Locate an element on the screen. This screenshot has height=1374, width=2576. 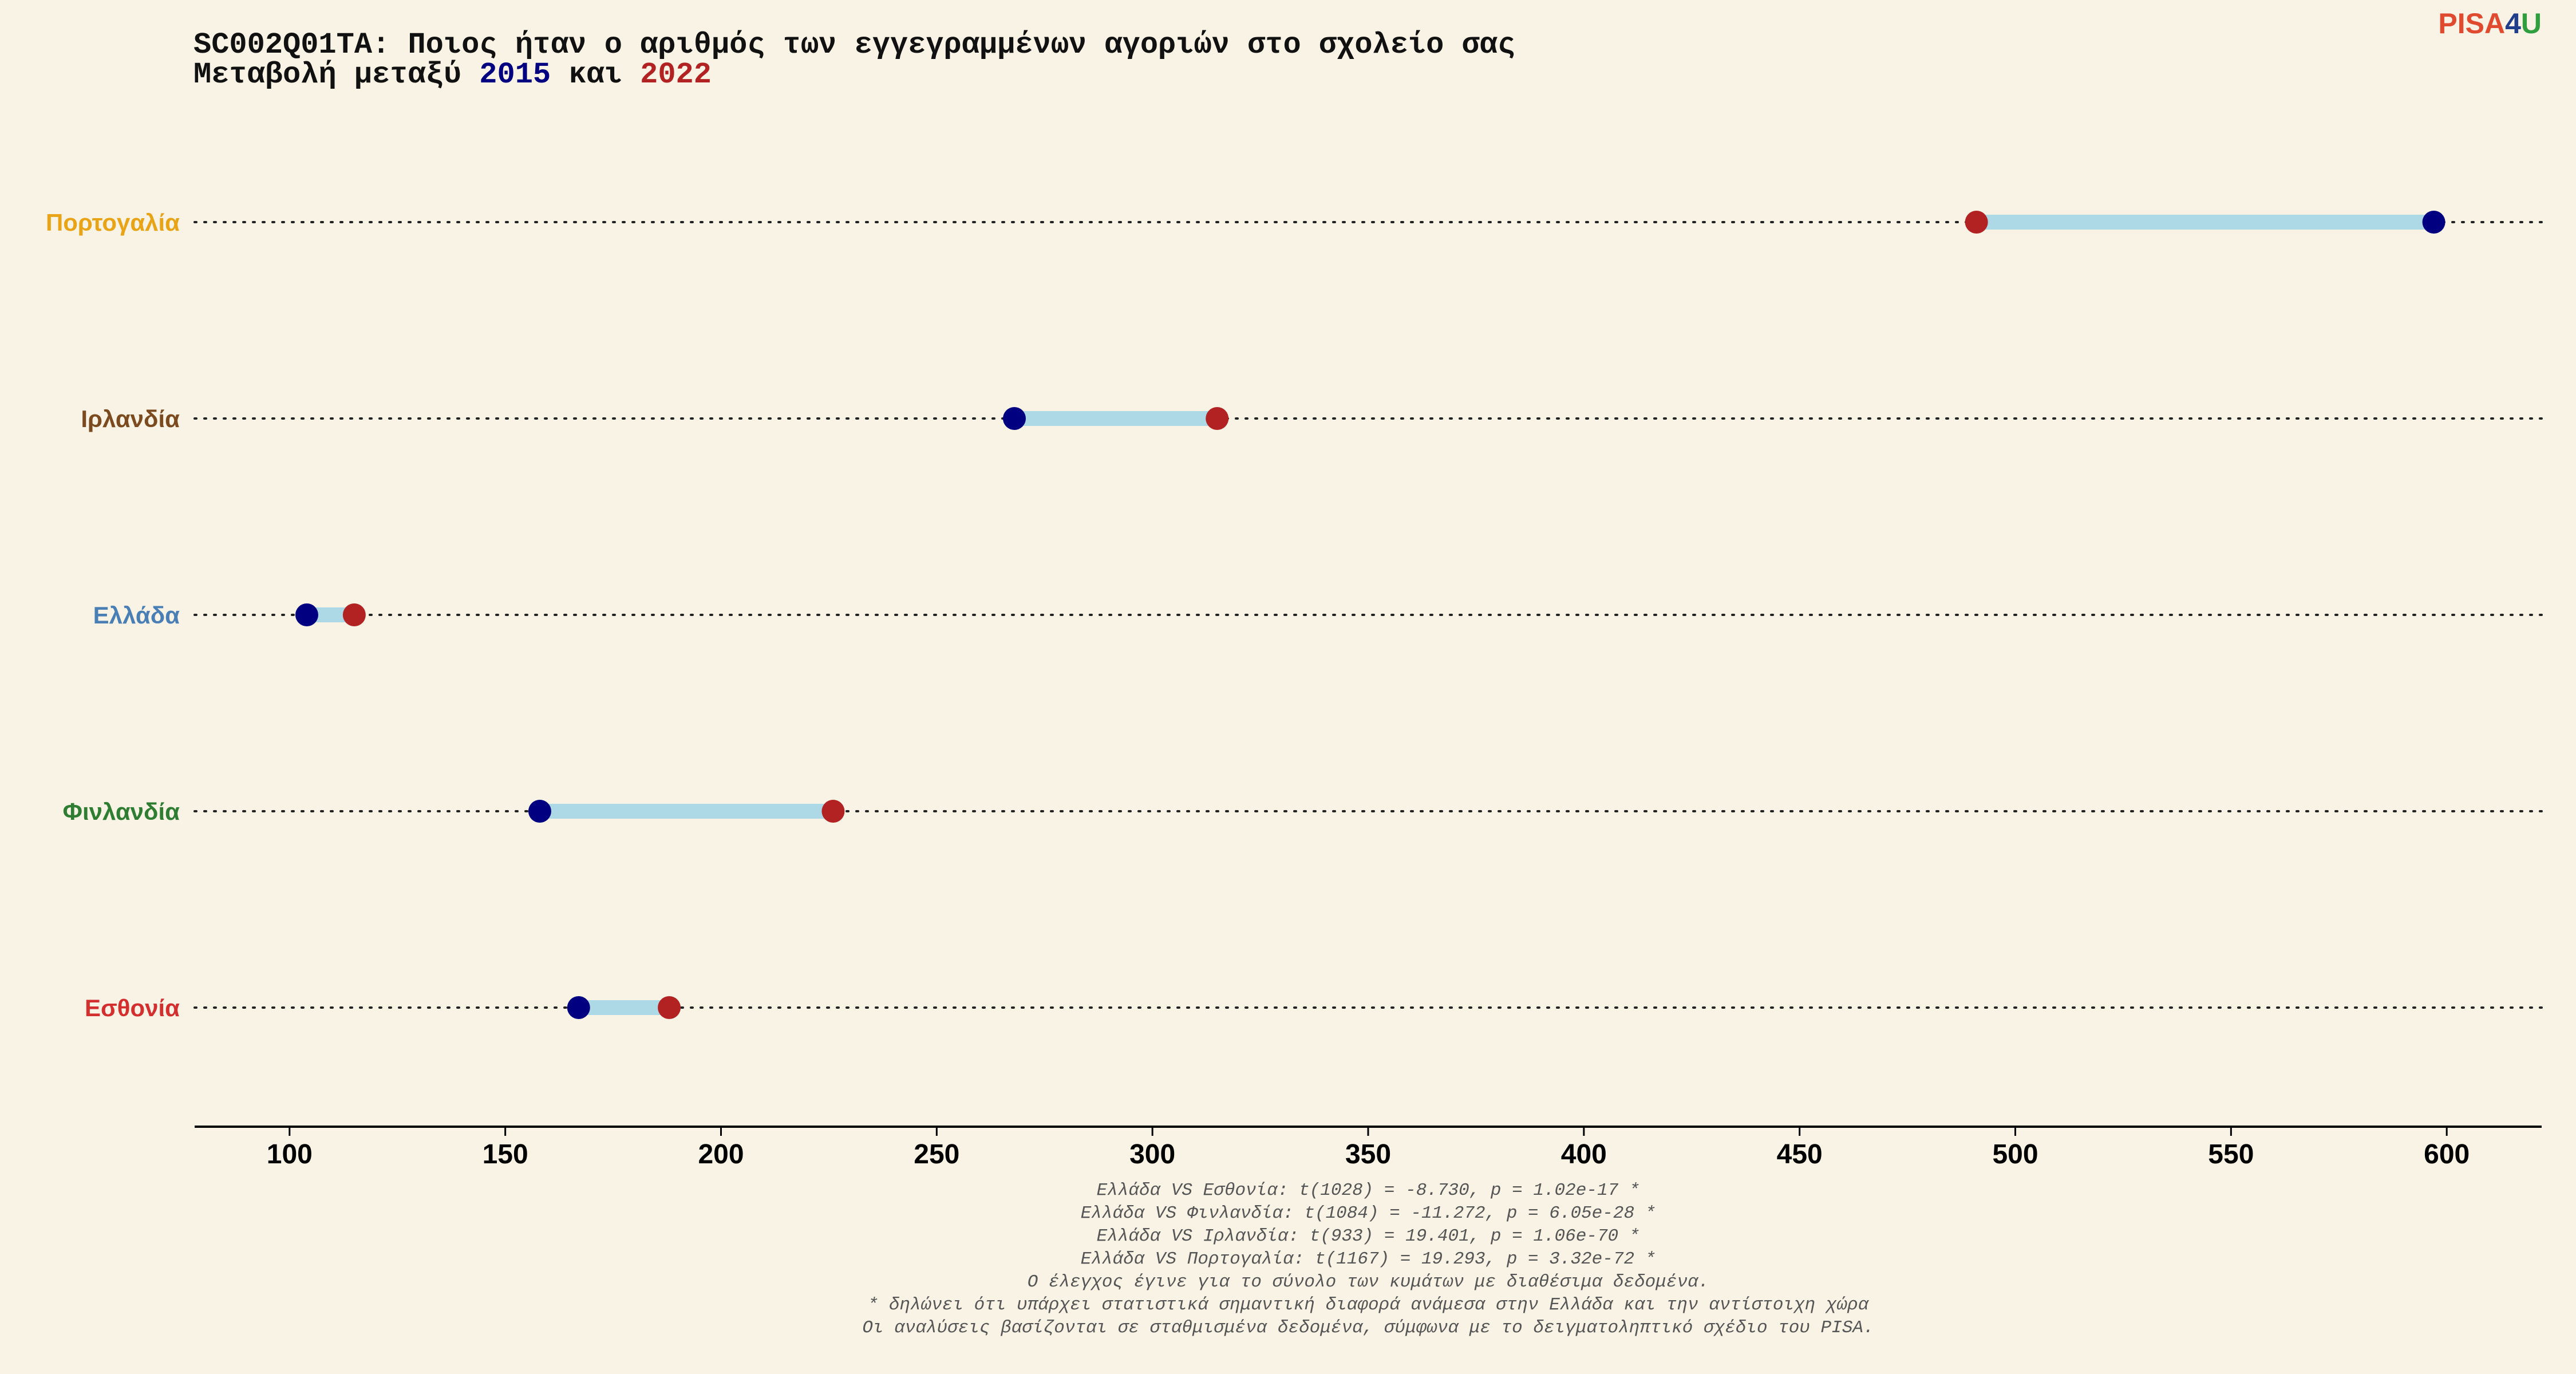
x-axis-ticks: 100 150 200 250 300 350 400 450 500 550 600 is located at coordinates (1368, 1149).